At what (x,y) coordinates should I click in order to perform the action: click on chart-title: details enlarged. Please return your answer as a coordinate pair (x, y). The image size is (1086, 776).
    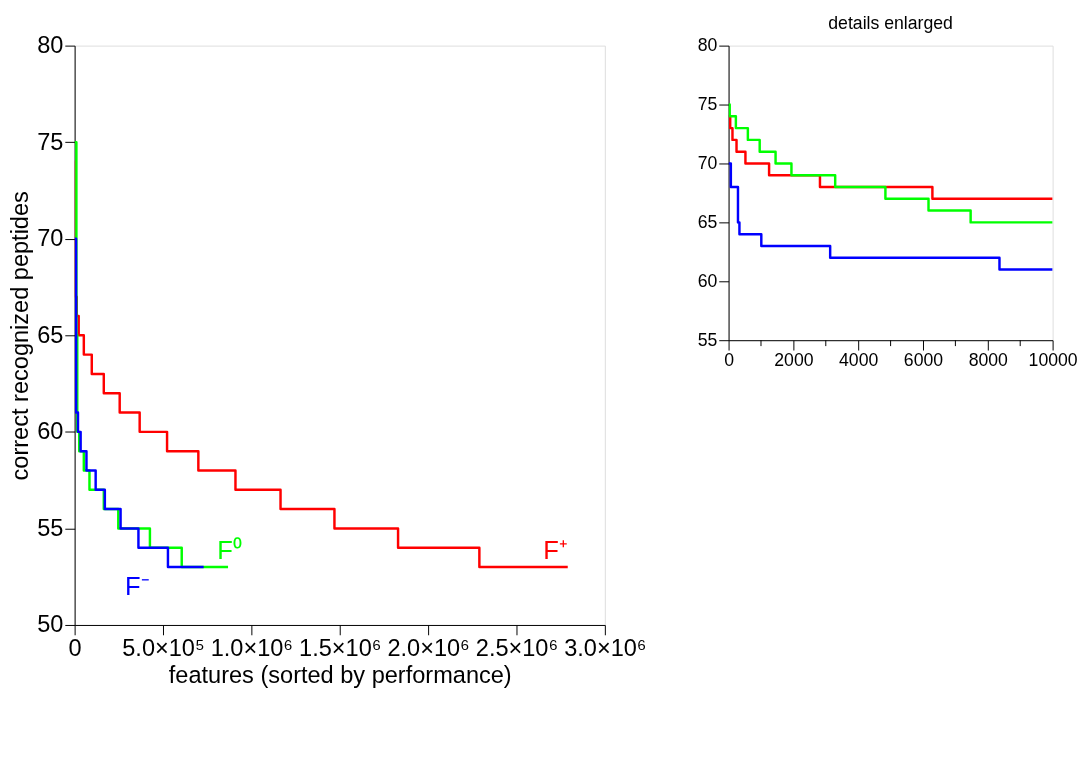
    Looking at the image, I should click on (890, 22).